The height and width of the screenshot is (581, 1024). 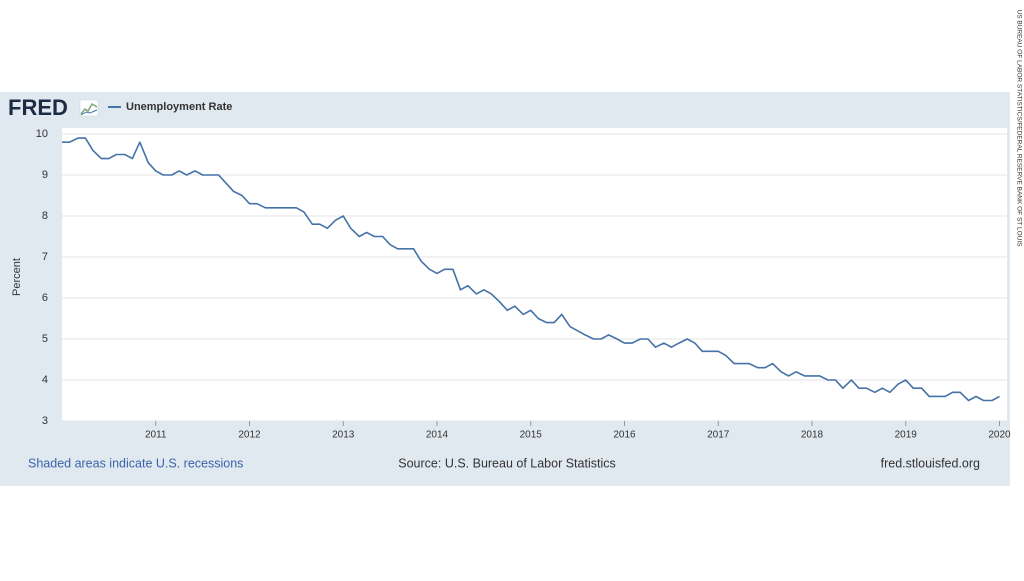 What do you see at coordinates (42, 134) in the screenshot?
I see `y-tick-label: 10` at bounding box center [42, 134].